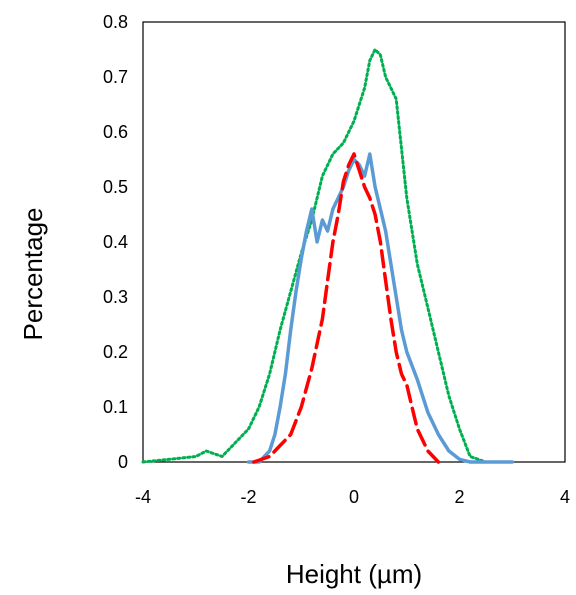  Describe the element at coordinates (459, 497) in the screenshot. I see `x-tick-label: 2` at that location.